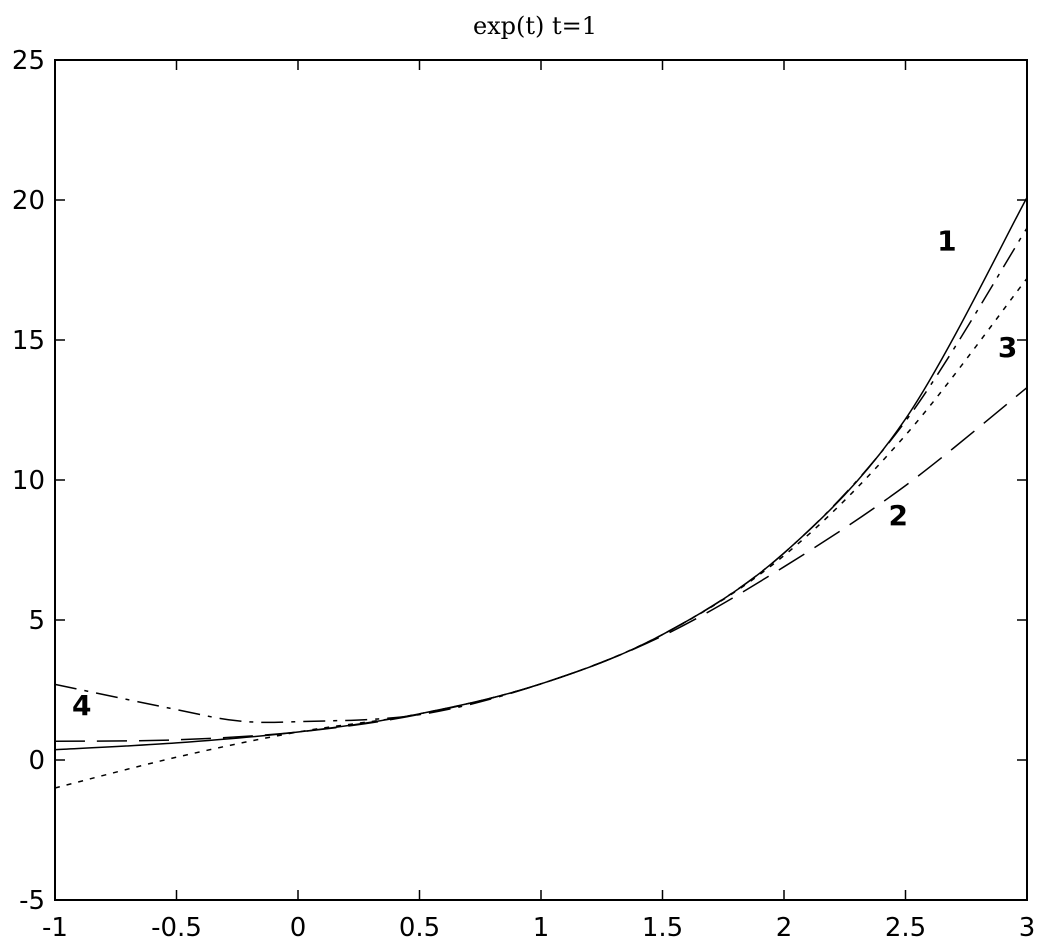  I want to click on x-tick-label: 0.5, so click(419, 927).